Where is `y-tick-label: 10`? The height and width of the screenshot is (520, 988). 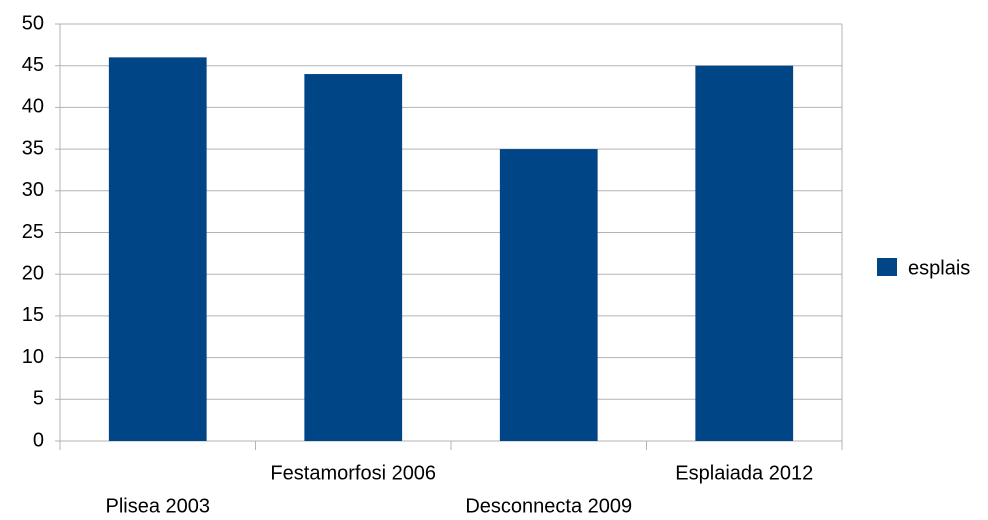
y-tick-label: 10 is located at coordinates (33, 357).